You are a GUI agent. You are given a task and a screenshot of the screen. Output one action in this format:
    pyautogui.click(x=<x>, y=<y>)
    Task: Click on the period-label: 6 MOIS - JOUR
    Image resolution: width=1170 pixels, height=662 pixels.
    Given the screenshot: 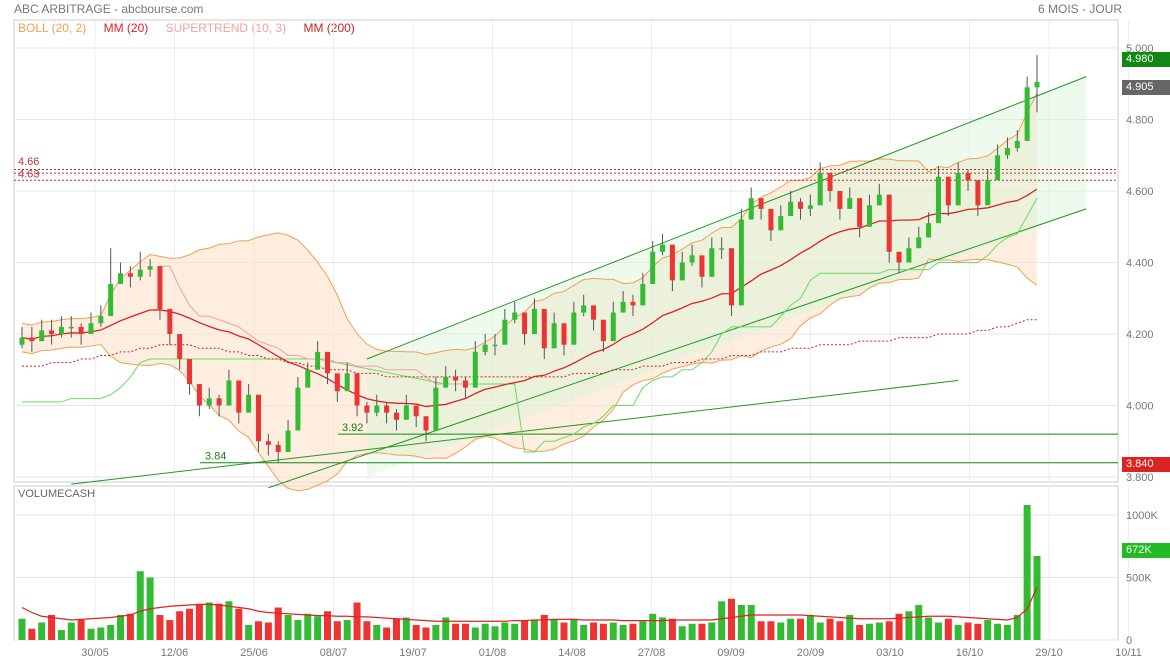 What is the action you would take?
    pyautogui.click(x=1079, y=9)
    